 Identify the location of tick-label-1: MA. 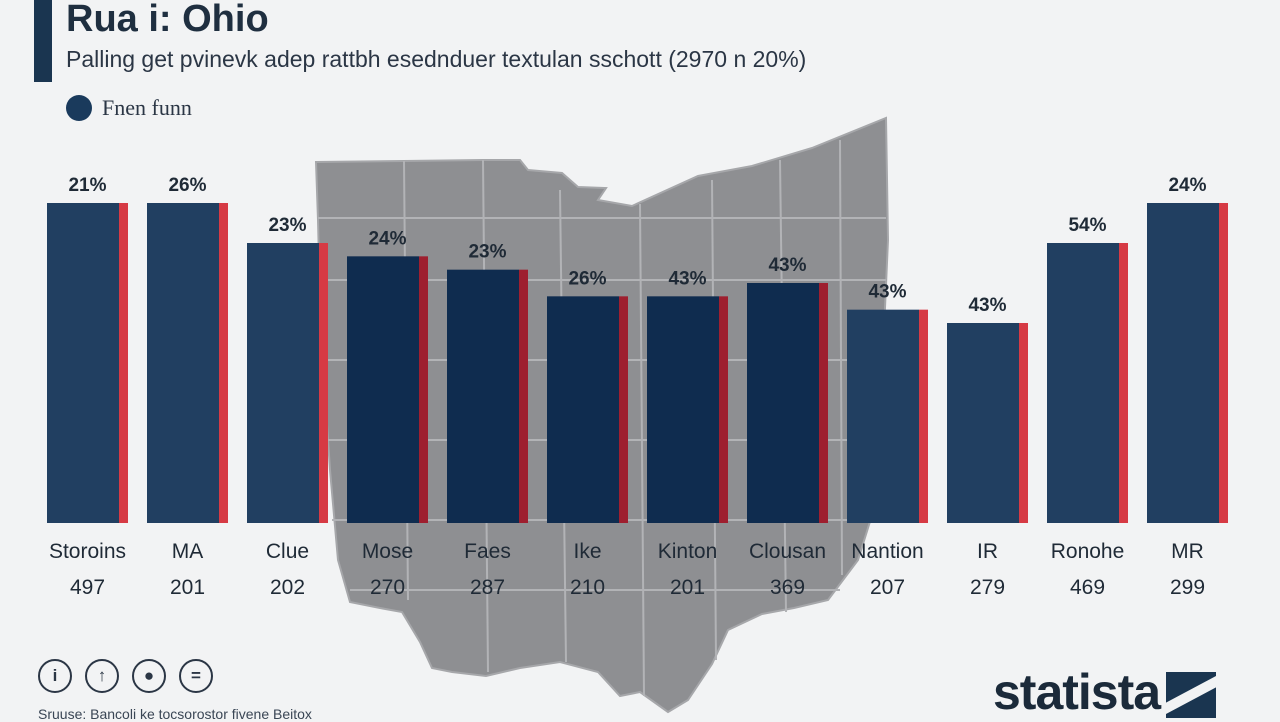
(188, 551).